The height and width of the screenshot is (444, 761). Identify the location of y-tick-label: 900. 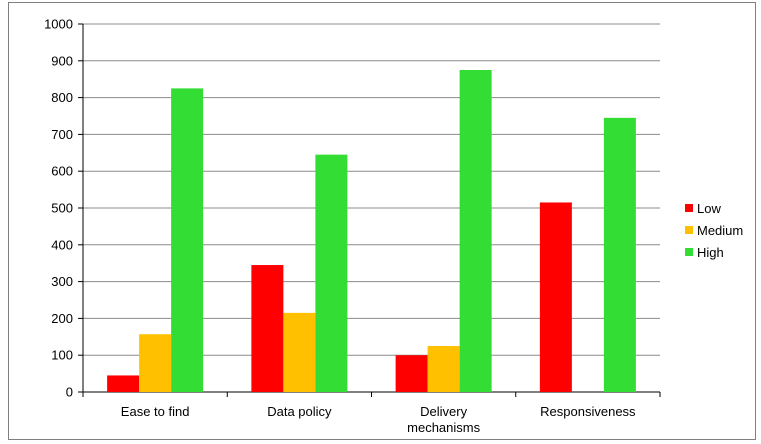
(62, 60).